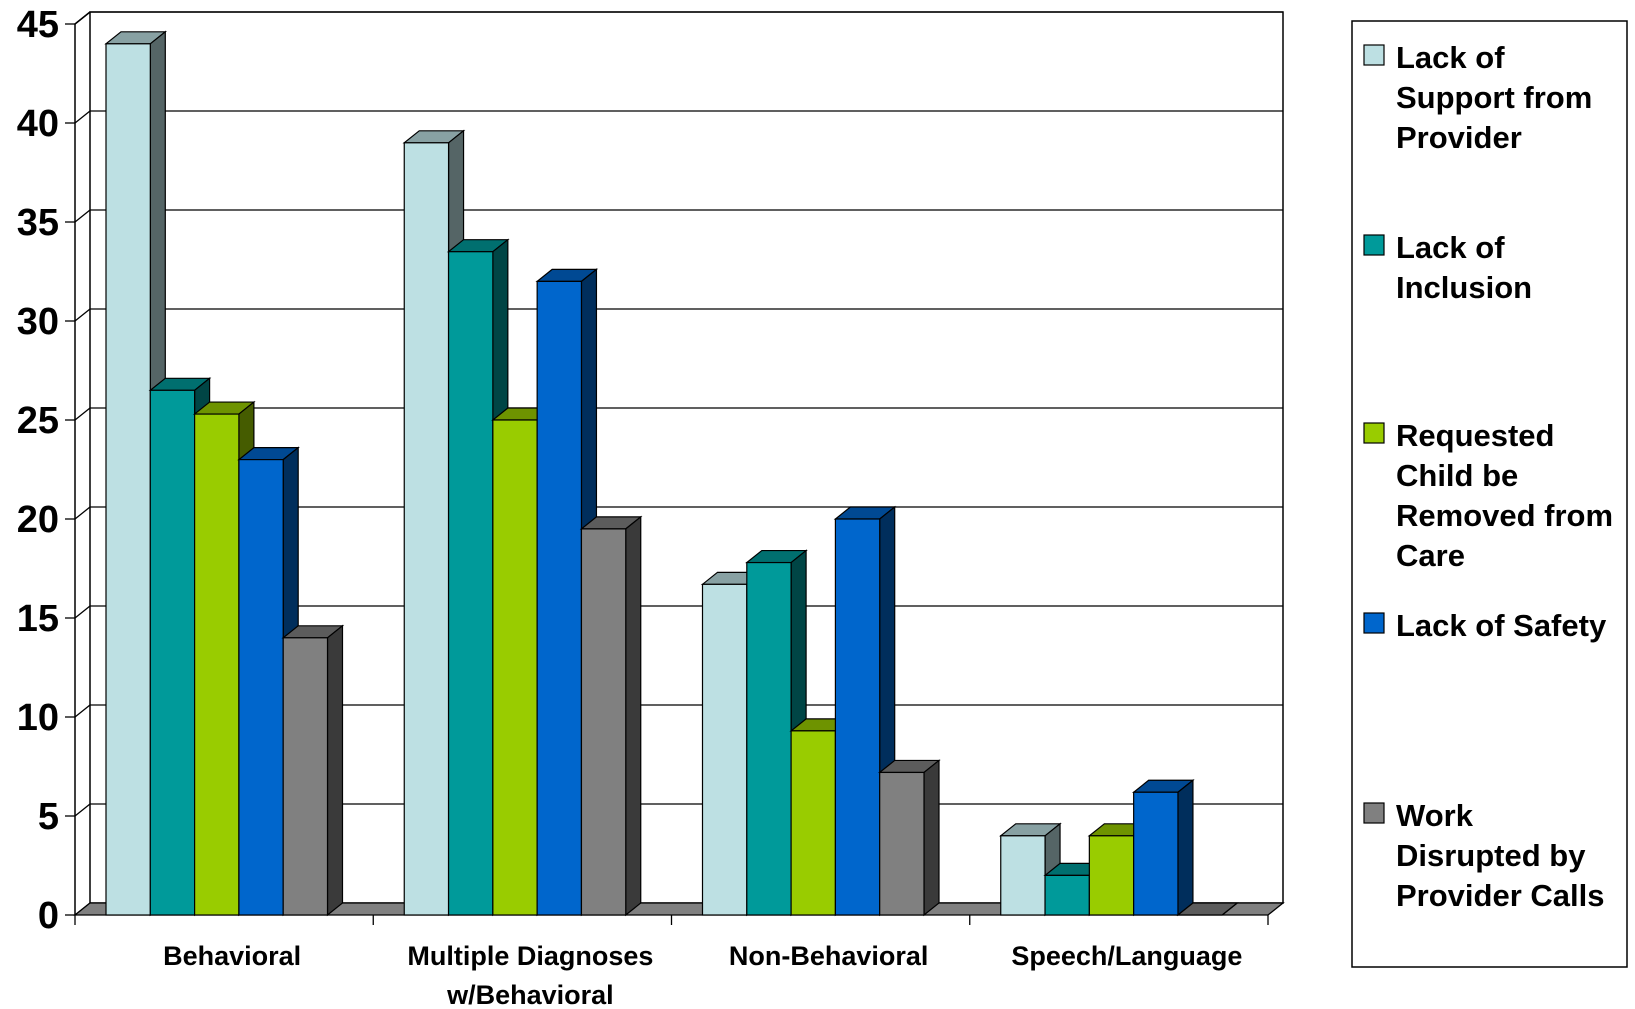 The height and width of the screenshot is (1009, 1635). I want to click on legend-entry-label: Provider, so click(1459, 137).